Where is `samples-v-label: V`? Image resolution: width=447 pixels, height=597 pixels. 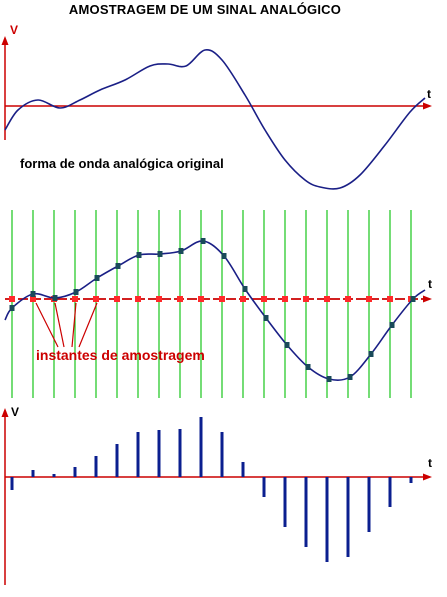
samples-v-label: V is located at coordinates (15, 412).